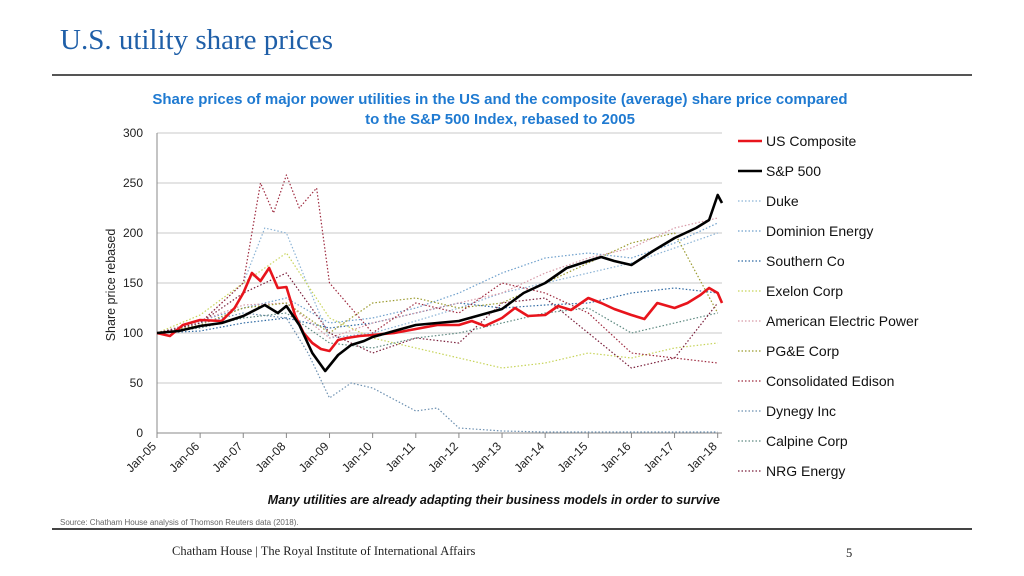 This screenshot has height=576, width=1024. I want to click on x-tick-label: Jan-17, so click(659, 457).